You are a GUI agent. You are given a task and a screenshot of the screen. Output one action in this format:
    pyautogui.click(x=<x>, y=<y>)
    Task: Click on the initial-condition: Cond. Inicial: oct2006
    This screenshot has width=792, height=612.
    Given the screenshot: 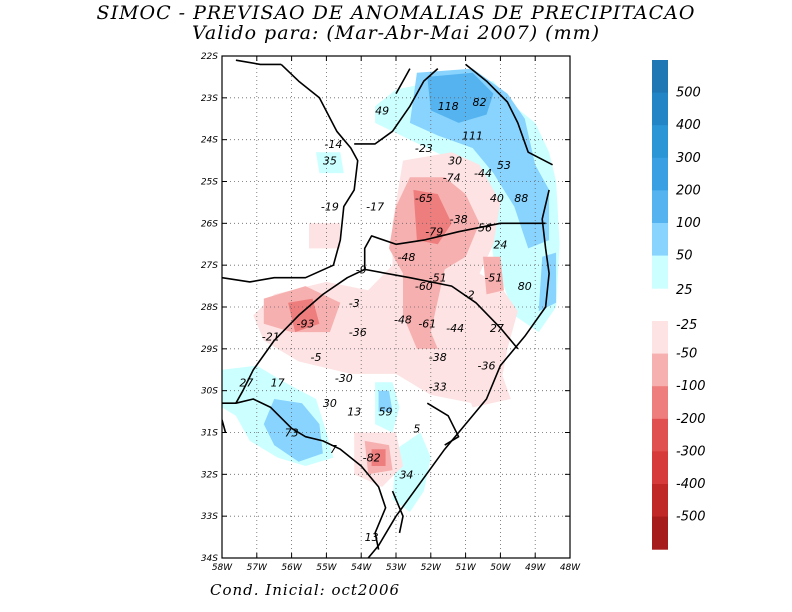 What is the action you would take?
    pyautogui.click(x=305, y=590)
    